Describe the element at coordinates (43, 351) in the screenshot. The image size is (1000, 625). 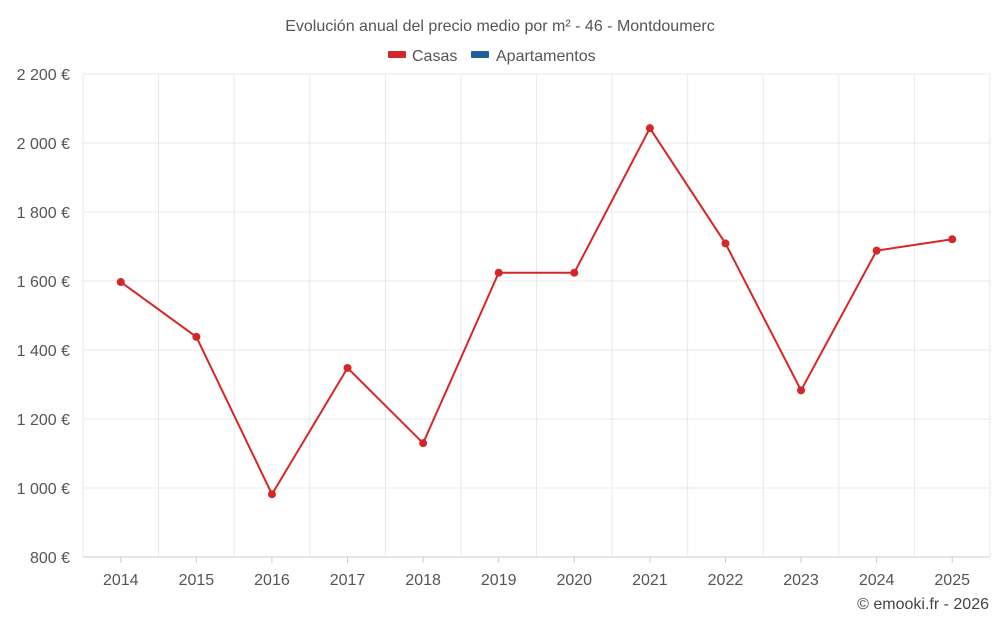
I see `y-tick-label: 1 400 €` at that location.